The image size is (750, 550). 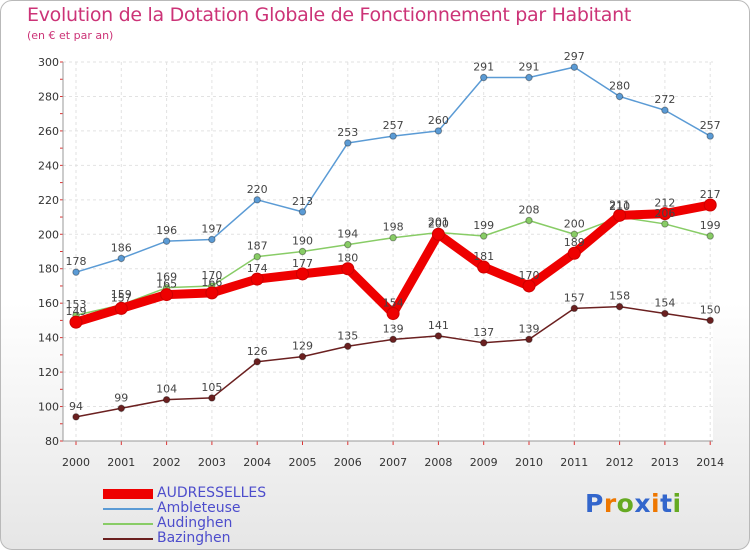 I want to click on x-tick-label: 2007, so click(x=393, y=462).